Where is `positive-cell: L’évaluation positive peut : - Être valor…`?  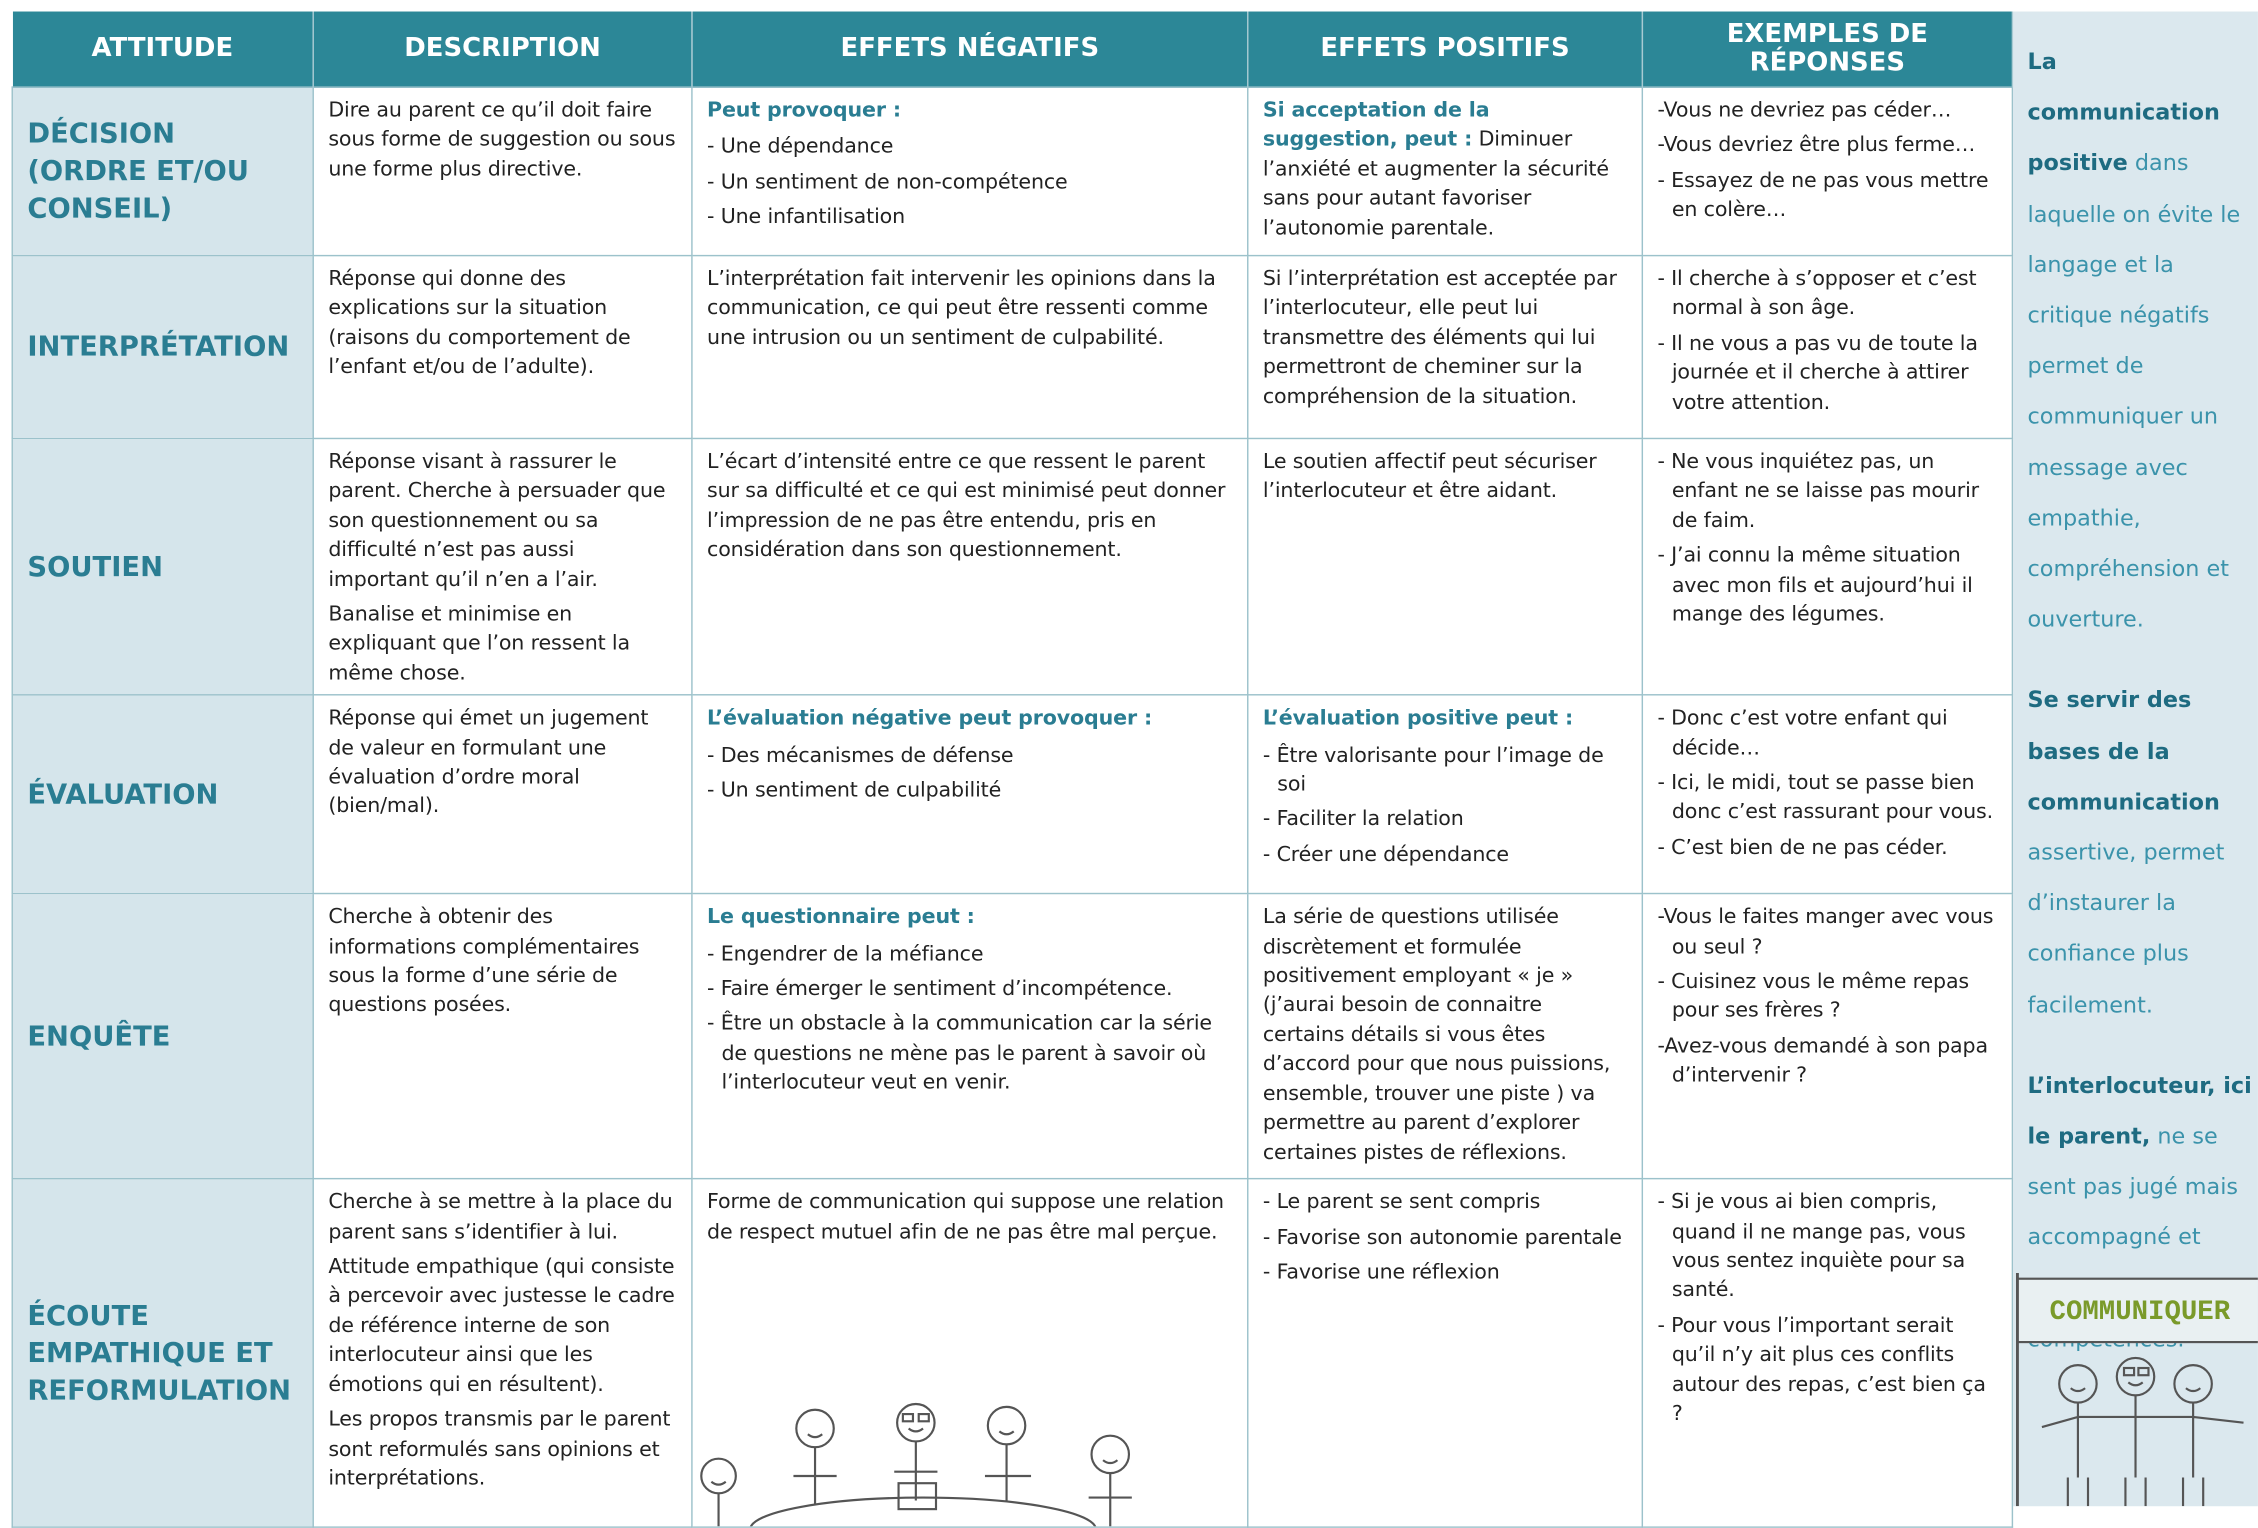 positive-cell: L’évaluation positive peut : - Être valor… is located at coordinates (1445, 794).